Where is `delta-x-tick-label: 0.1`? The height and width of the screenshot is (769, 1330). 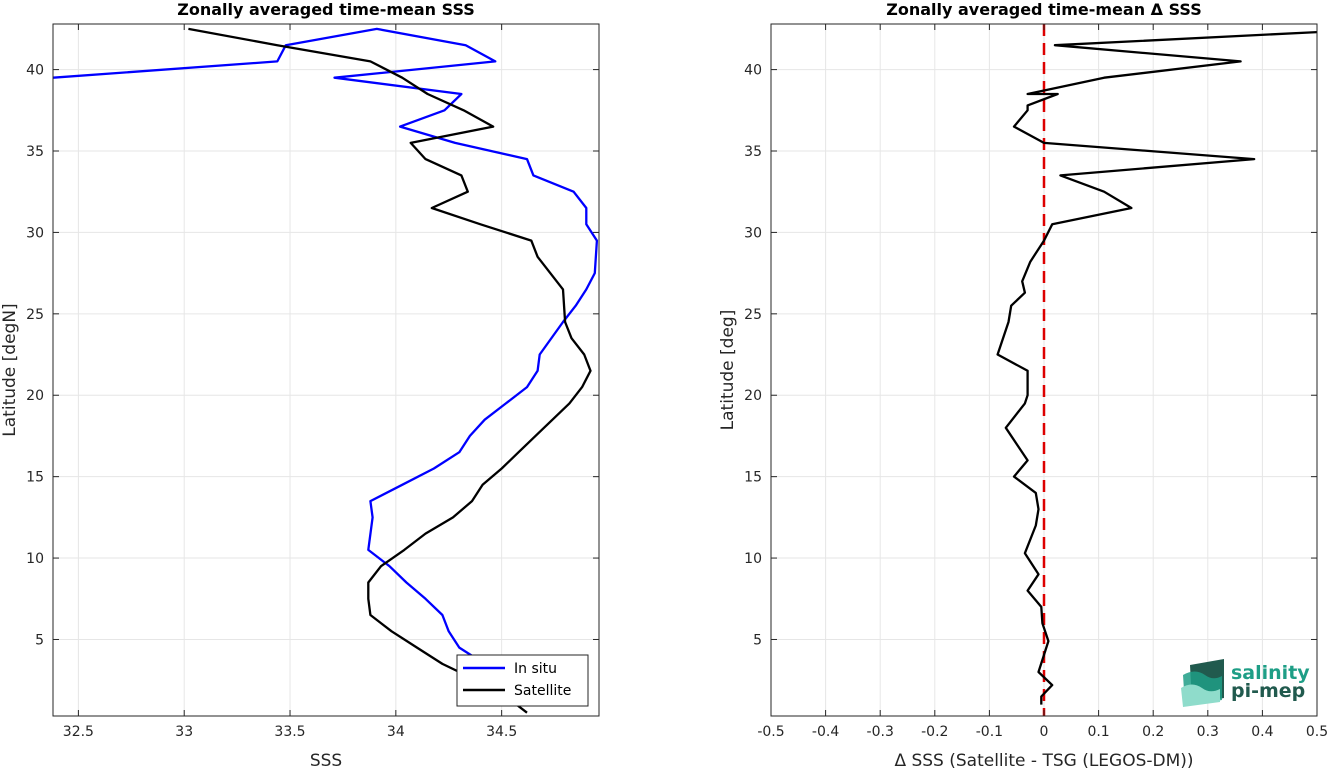
delta-x-tick-label: 0.1 is located at coordinates (1098, 732).